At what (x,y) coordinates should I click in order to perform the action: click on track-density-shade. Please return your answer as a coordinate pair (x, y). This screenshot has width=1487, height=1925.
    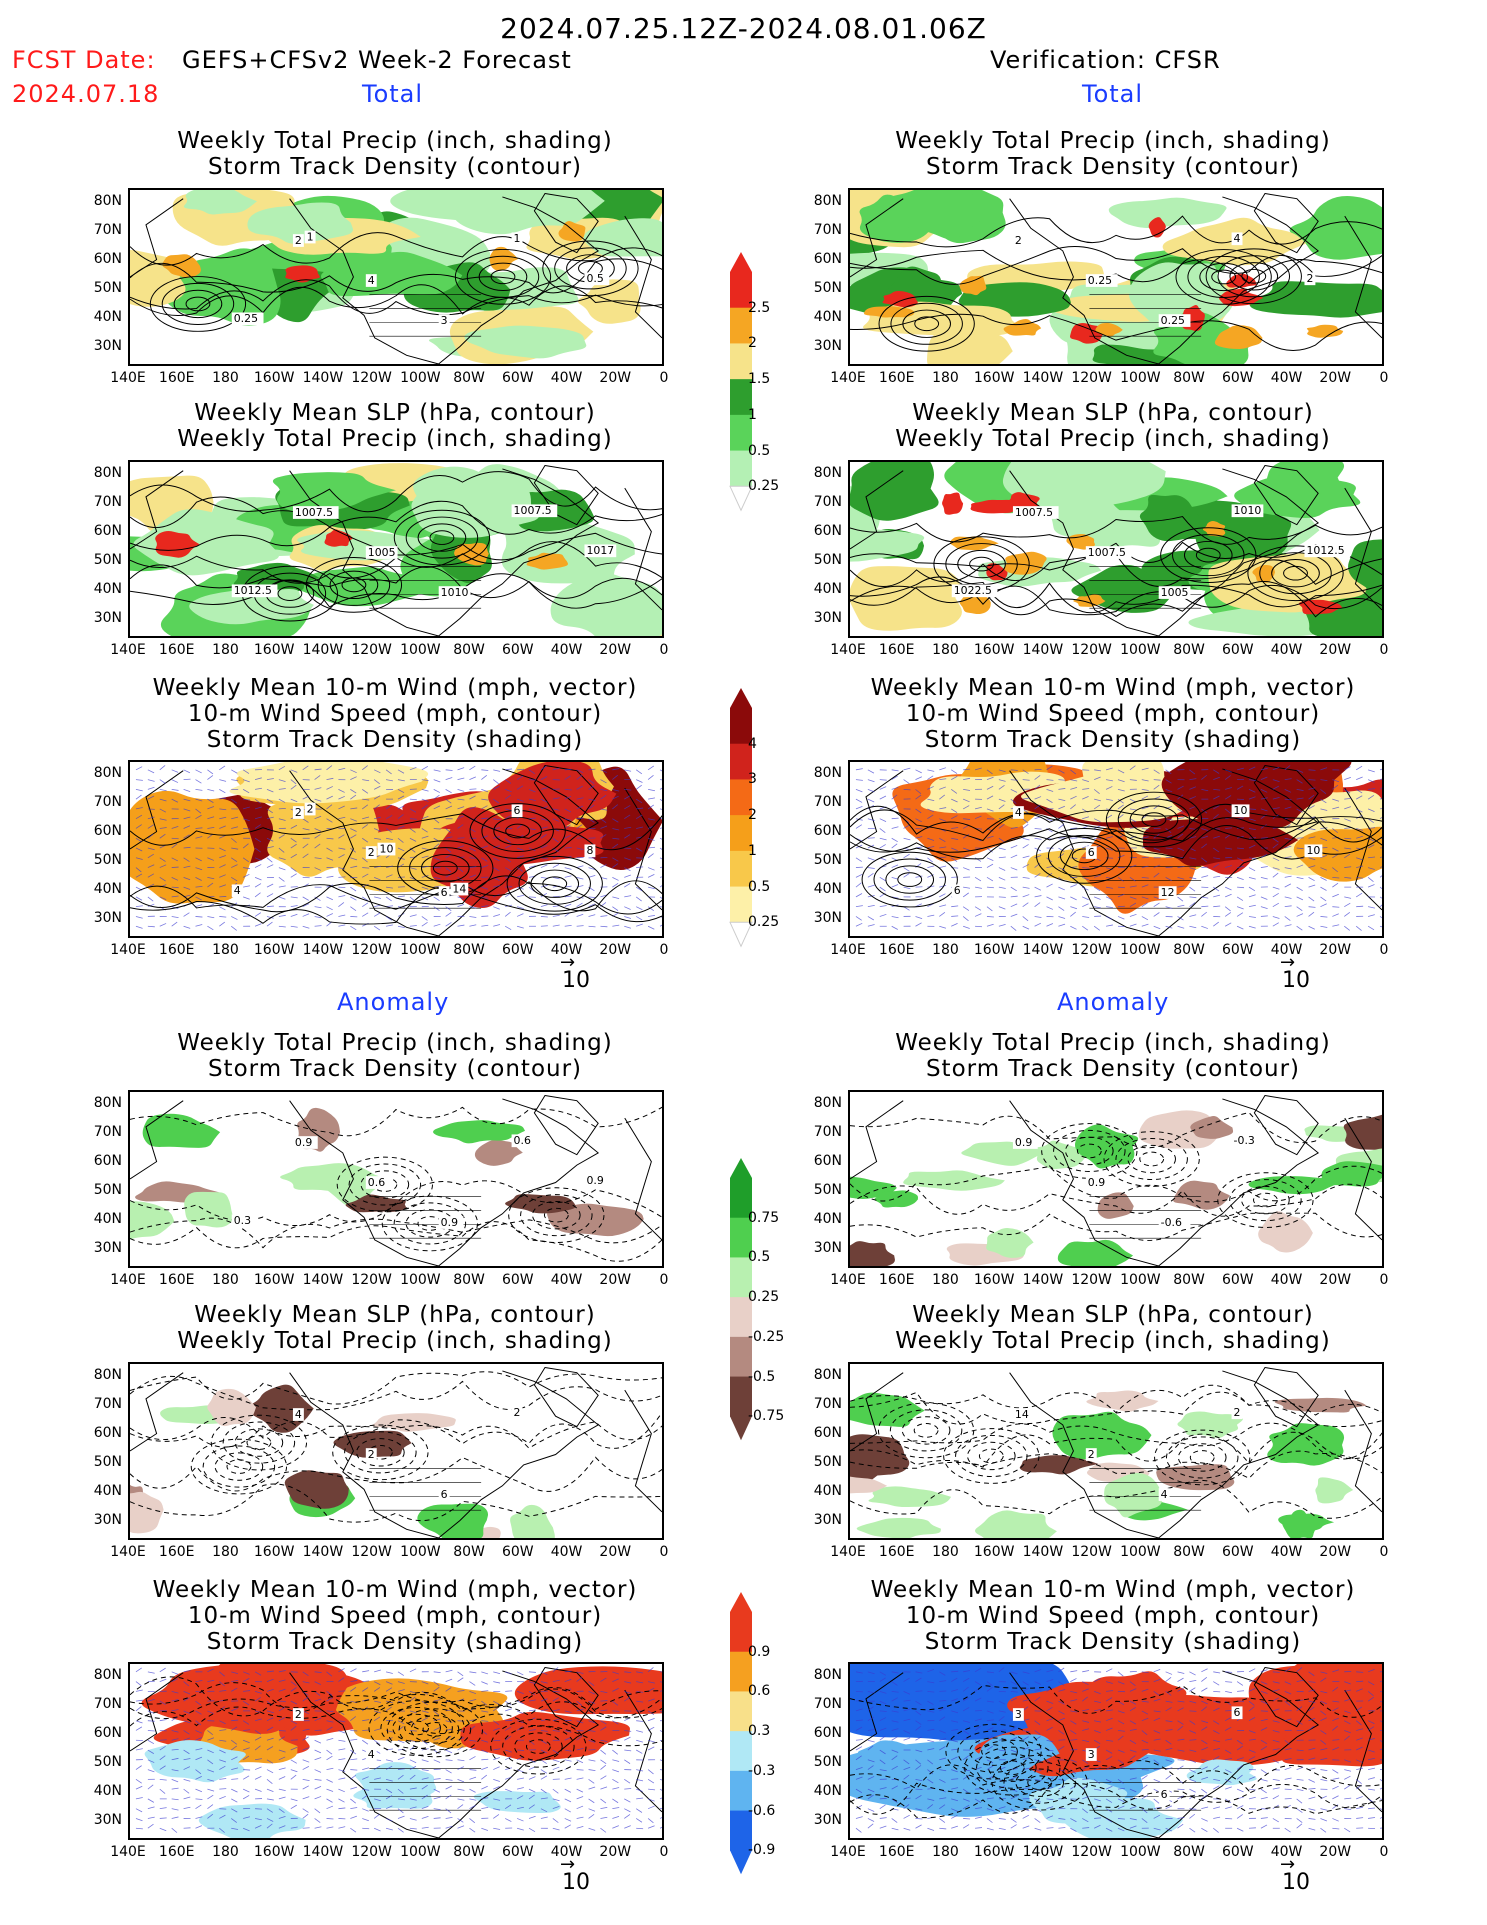
    Looking at the image, I should click on (1108, 796).